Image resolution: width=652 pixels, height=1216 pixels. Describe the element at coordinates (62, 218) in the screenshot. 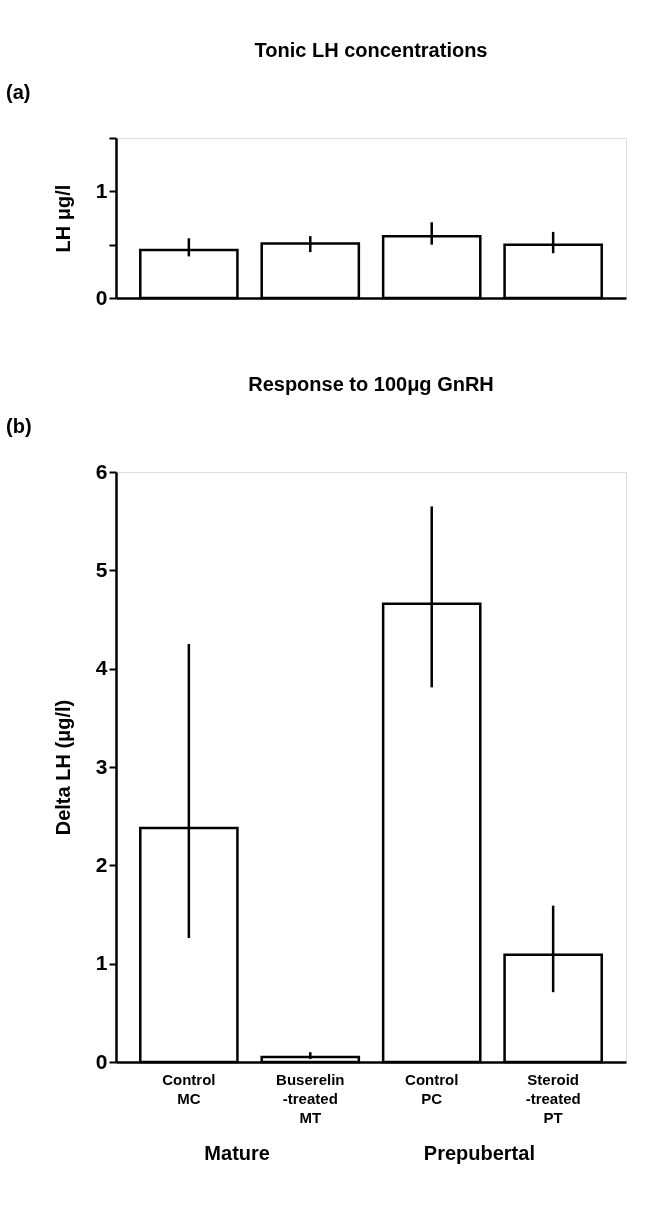

I see `y-axis-title: LH μg/l` at that location.